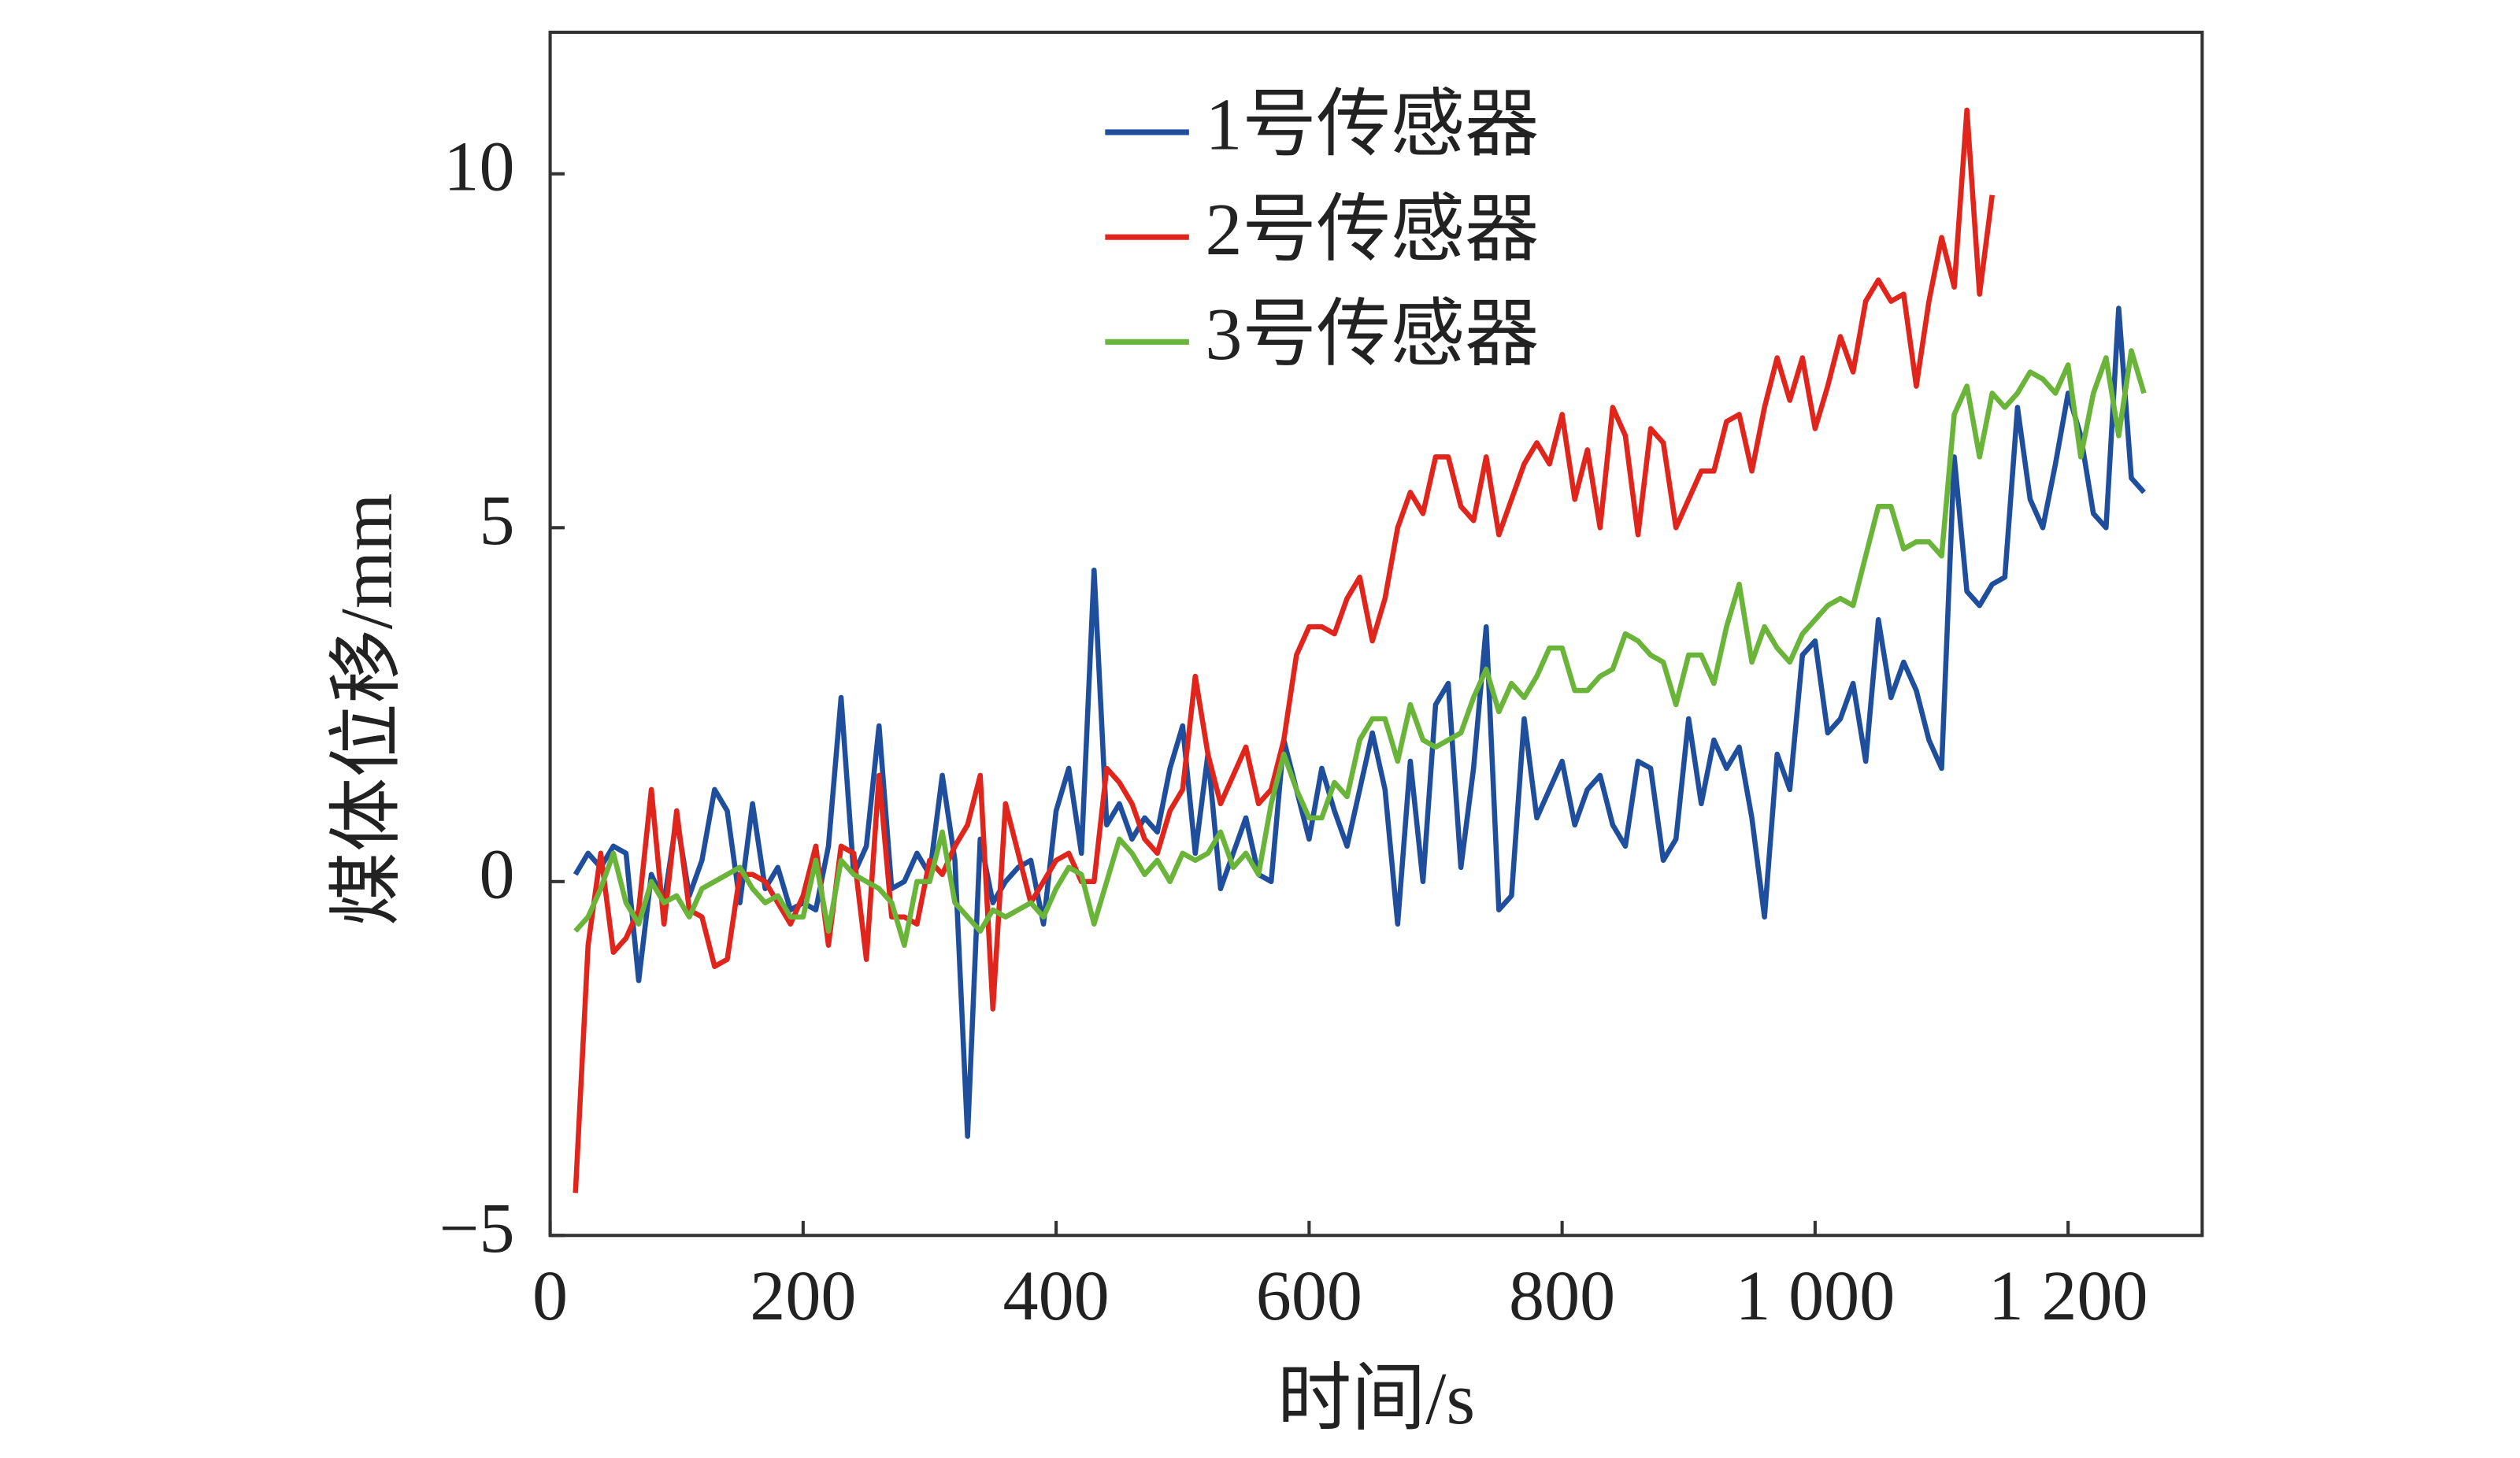  I want to click on legend-label: 3号传感器, so click(1372, 335).